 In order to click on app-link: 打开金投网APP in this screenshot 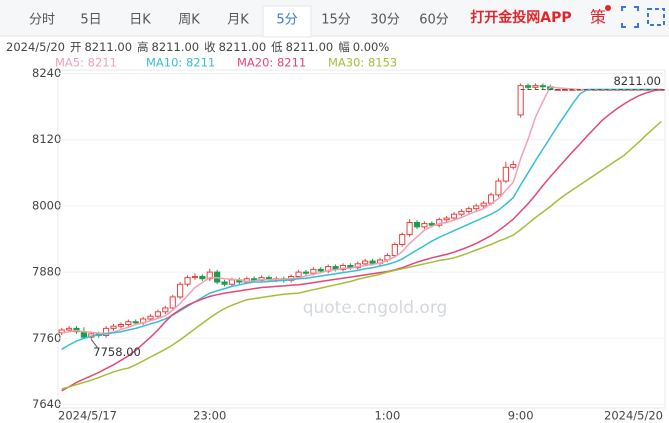, I will do `click(520, 17)`.